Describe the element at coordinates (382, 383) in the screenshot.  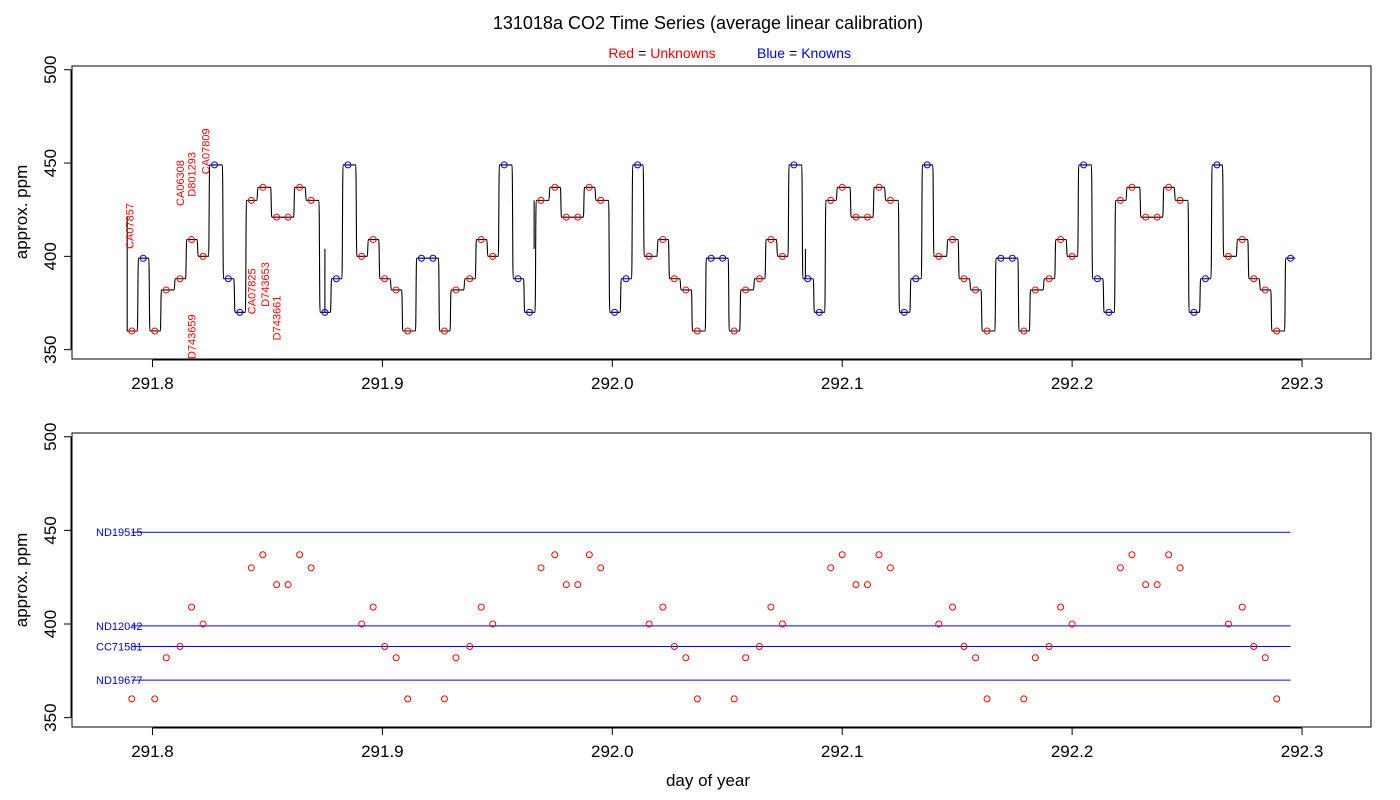
I see `x-tick-label: 291.9` at that location.